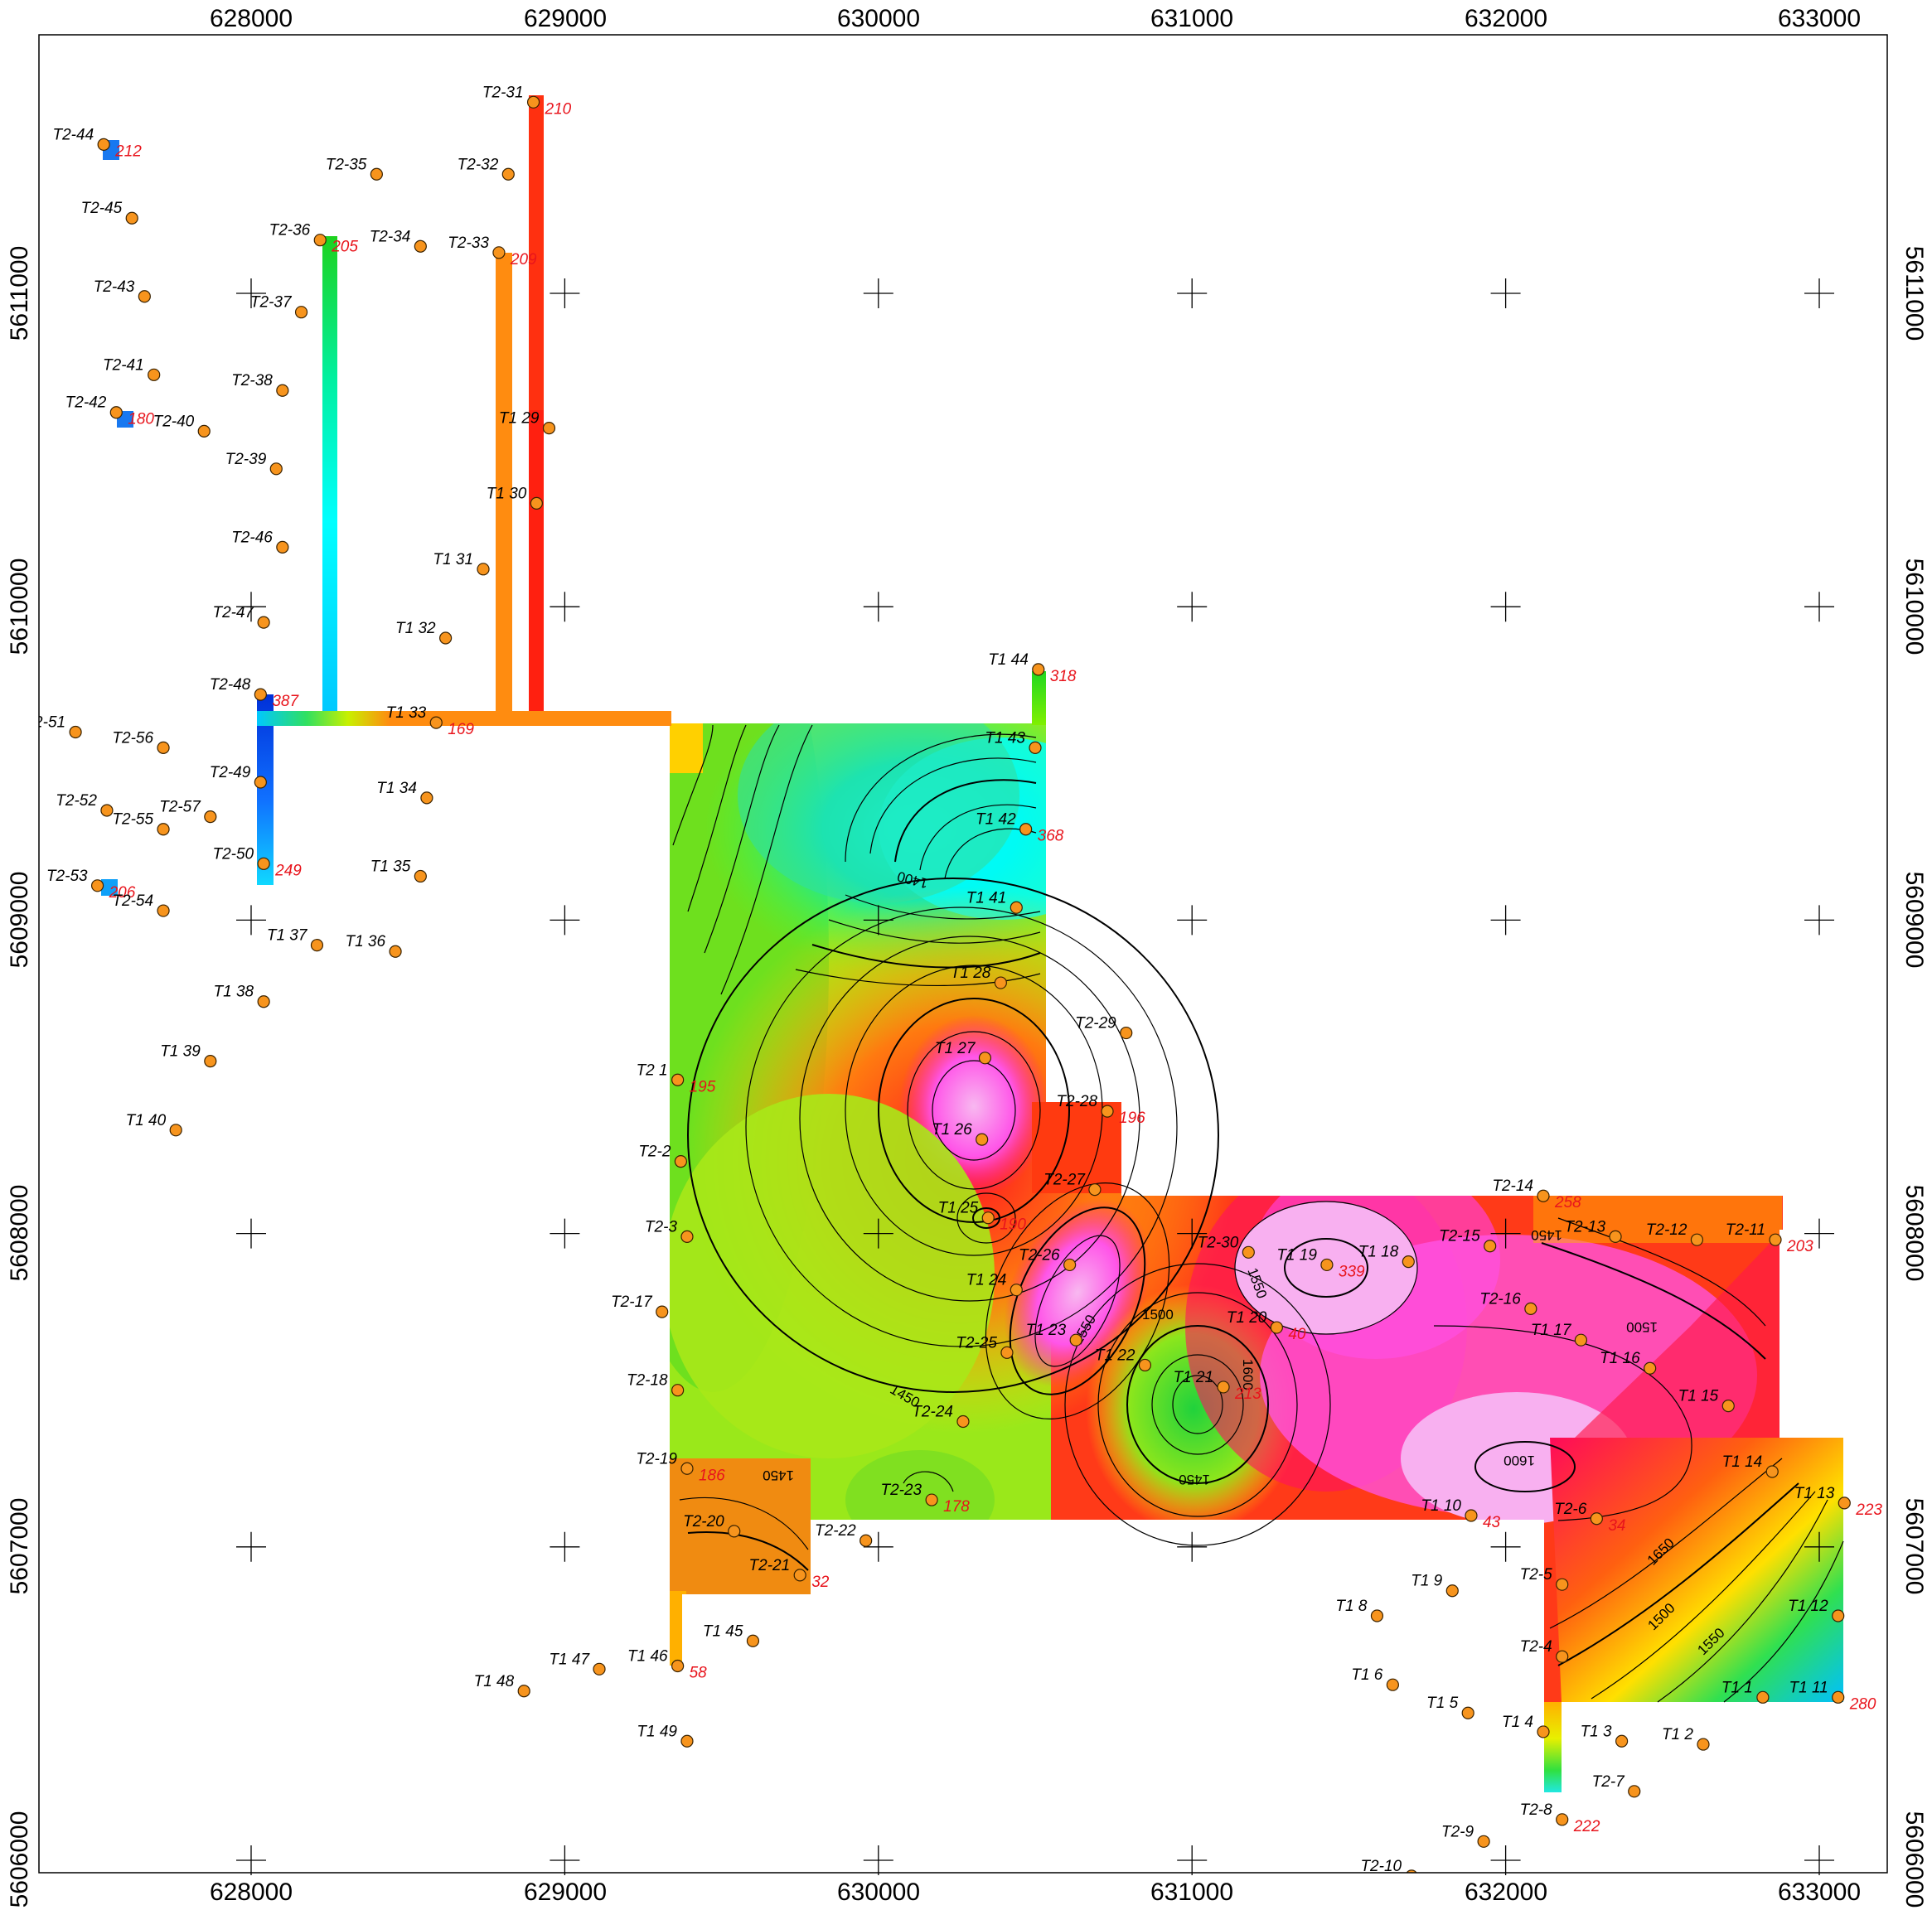 The width and height of the screenshot is (1932, 1910). What do you see at coordinates (1386, 1256) in the screenshot?
I see `station: T1 18` at bounding box center [1386, 1256].